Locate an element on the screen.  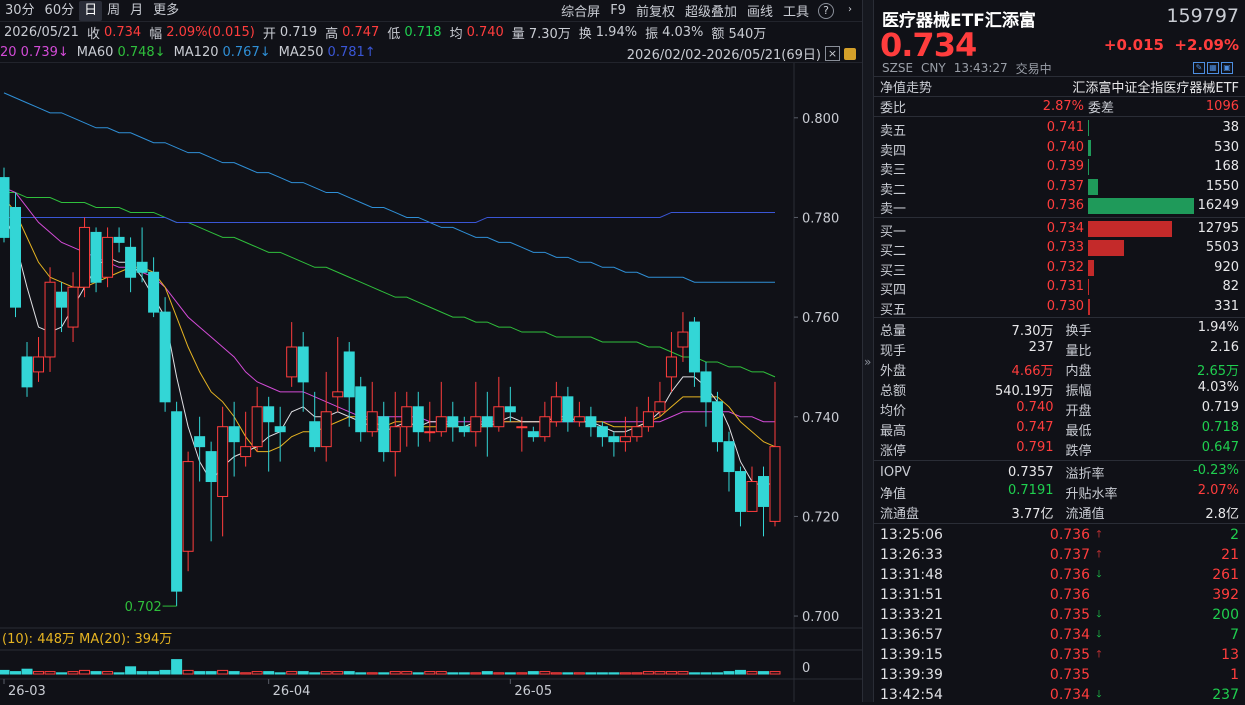
stat-label: 流通盘 is located at coordinates (899, 512).